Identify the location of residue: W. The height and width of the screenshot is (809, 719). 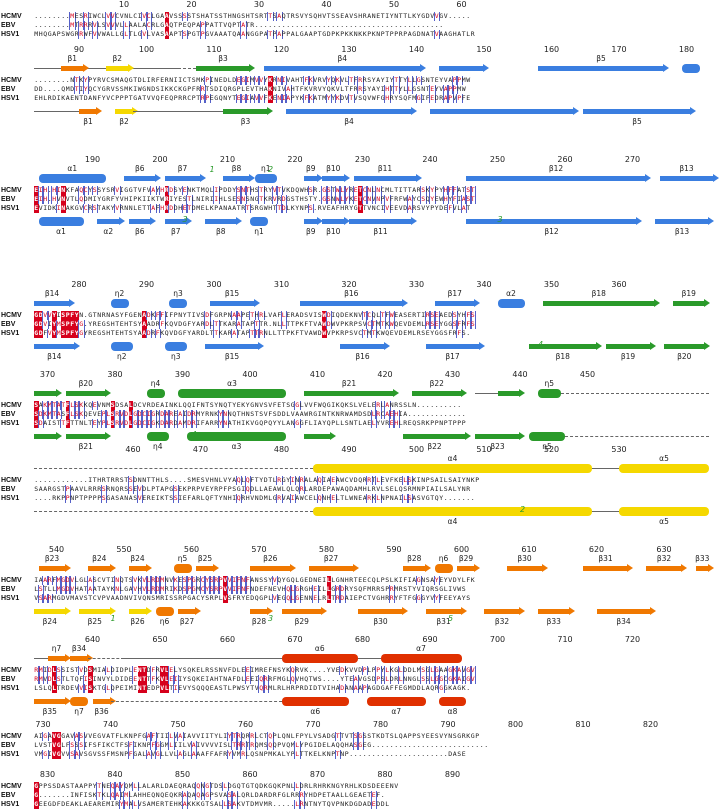
(301, 190).